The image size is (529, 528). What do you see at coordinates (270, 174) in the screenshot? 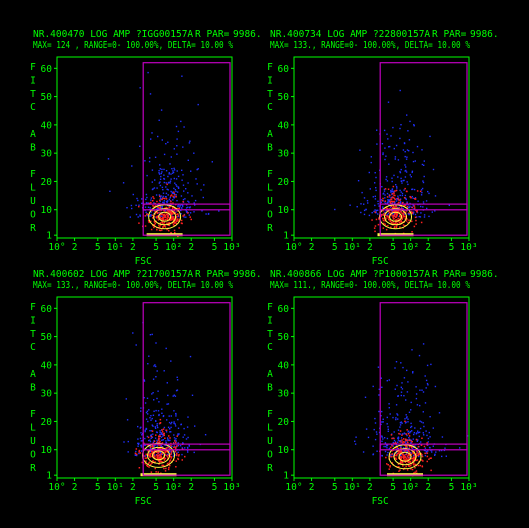
I see `y-axis-label-letter: F` at bounding box center [270, 174].